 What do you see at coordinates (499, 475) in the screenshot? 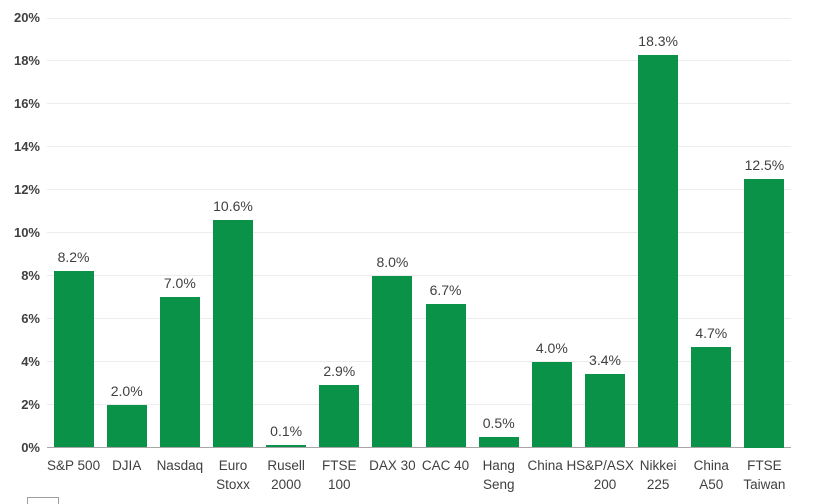
I see `x-axis-category-label: Hang Seng` at bounding box center [499, 475].